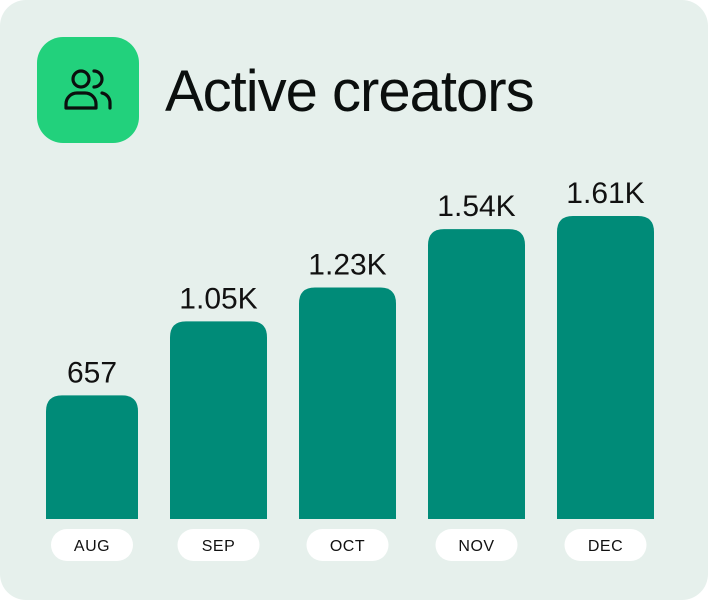  I want to click on chart-title: Active creators, so click(350, 91).